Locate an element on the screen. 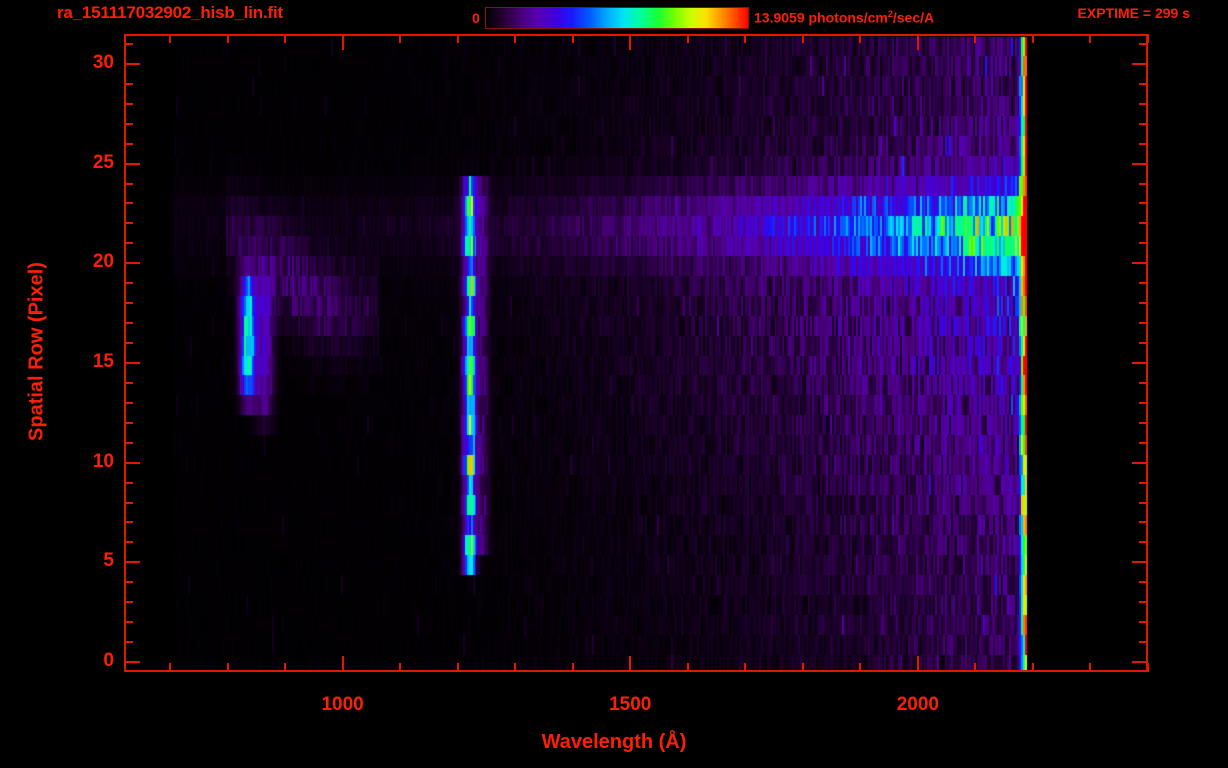 The height and width of the screenshot is (768, 1228). colorbar-max-label: 13.9059 photons/cm2/sec/A is located at coordinates (844, 17).